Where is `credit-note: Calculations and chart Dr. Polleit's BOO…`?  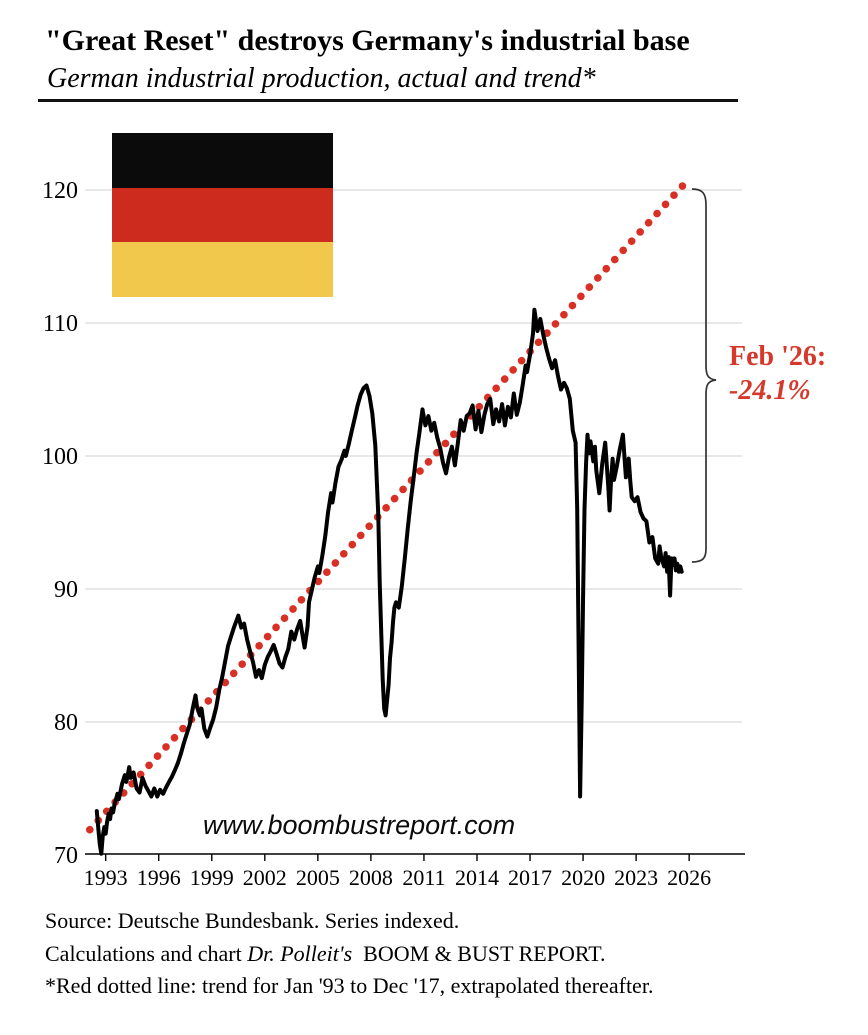 credit-note: Calculations and chart Dr. Polleit's BOO… is located at coordinates (349, 954).